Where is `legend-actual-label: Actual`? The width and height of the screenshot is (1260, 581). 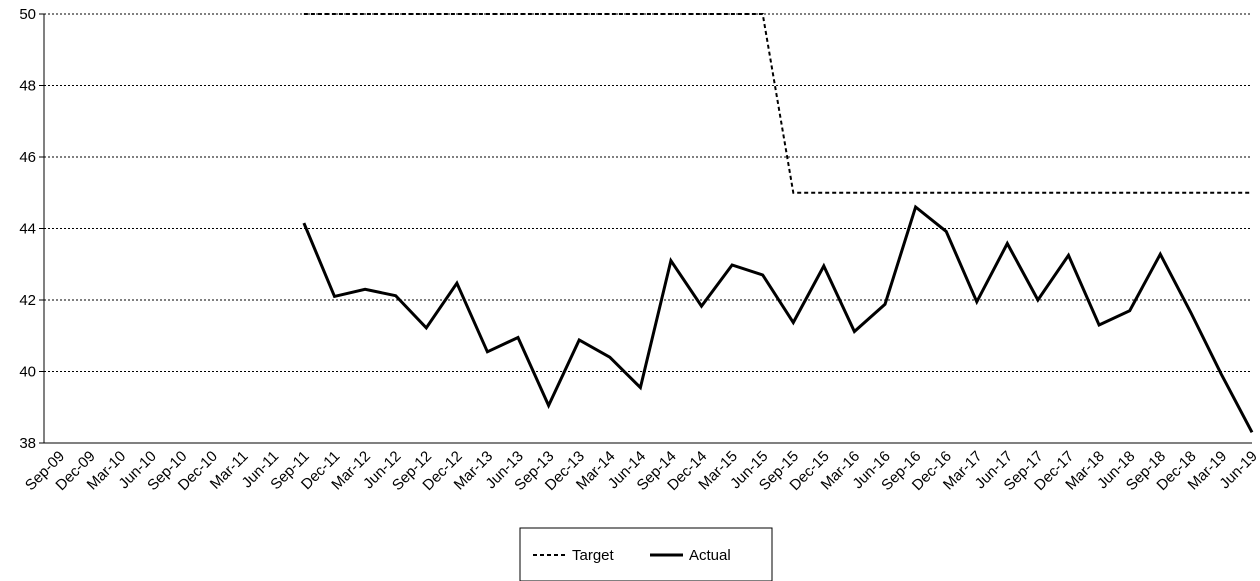 legend-actual-label: Actual is located at coordinates (710, 555).